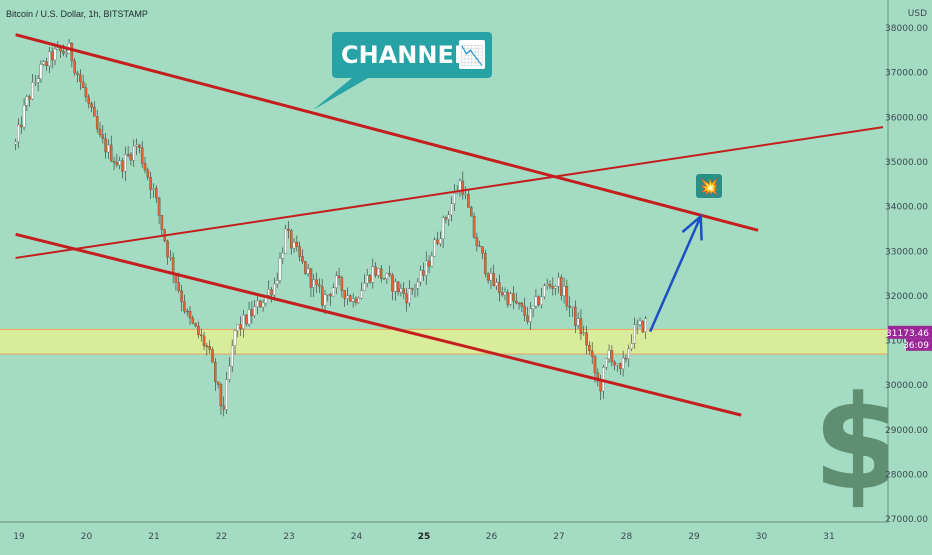  Describe the element at coordinates (709, 186) in the screenshot. I see `explosion-icon: 💥` at that location.